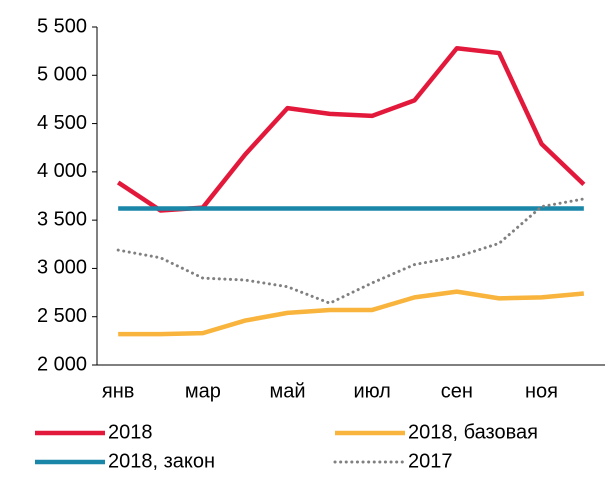 This screenshot has width=611, height=479. What do you see at coordinates (161, 461) in the screenshot?
I see `legend-label: 2018, закон` at bounding box center [161, 461].